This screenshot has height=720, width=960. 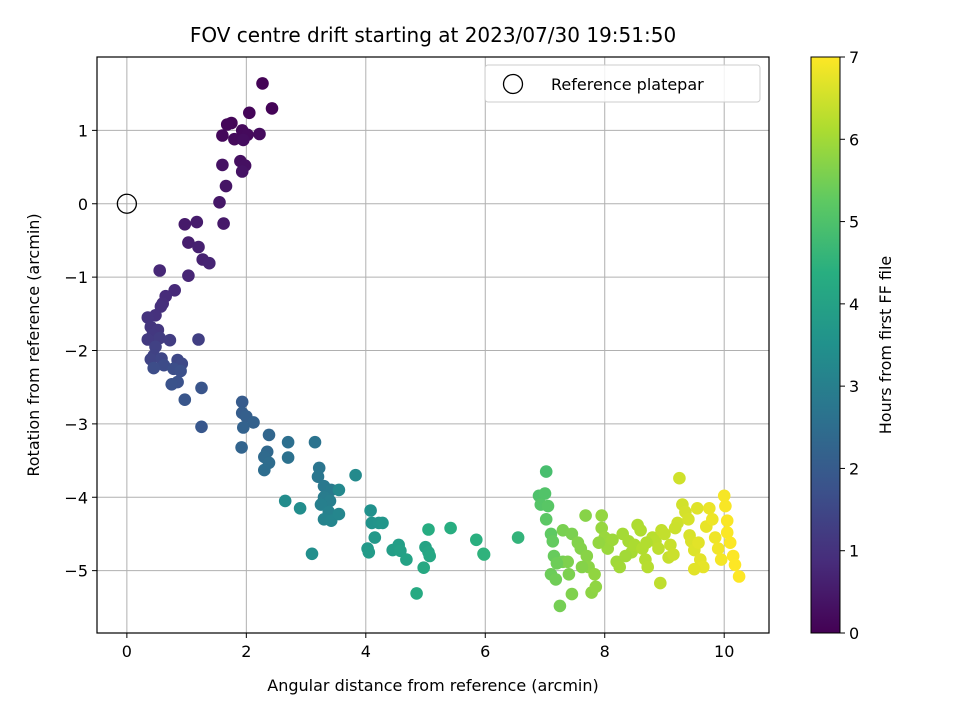 I want to click on x-axis-ticks: 0 2 4 6 8 10, so click(x=428, y=647).